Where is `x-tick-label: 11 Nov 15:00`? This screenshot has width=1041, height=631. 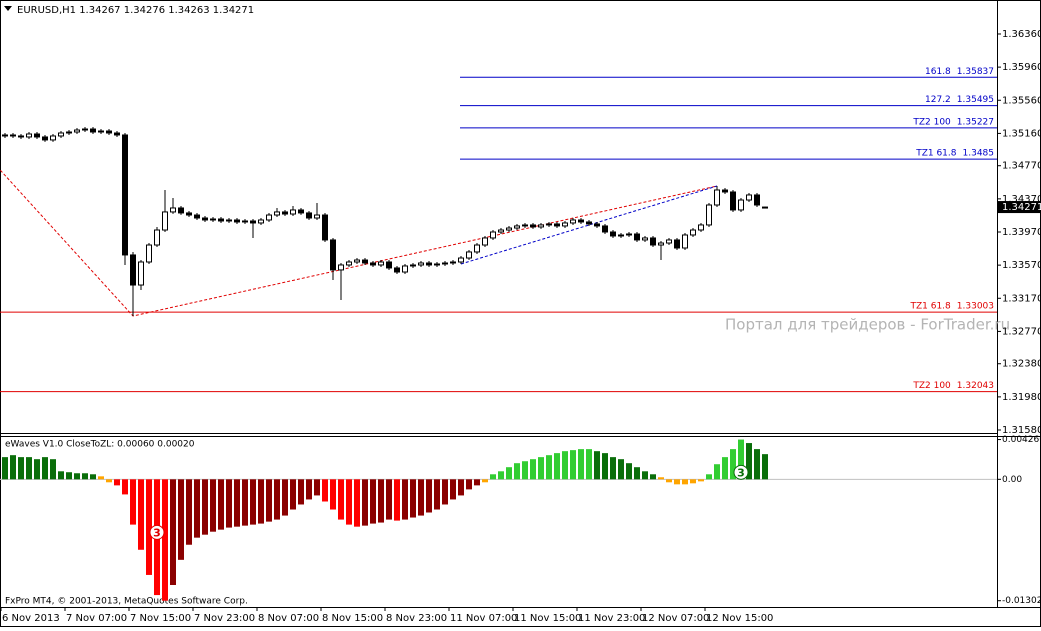
x-tick-label: 11 Nov 15:00 is located at coordinates (547, 618).